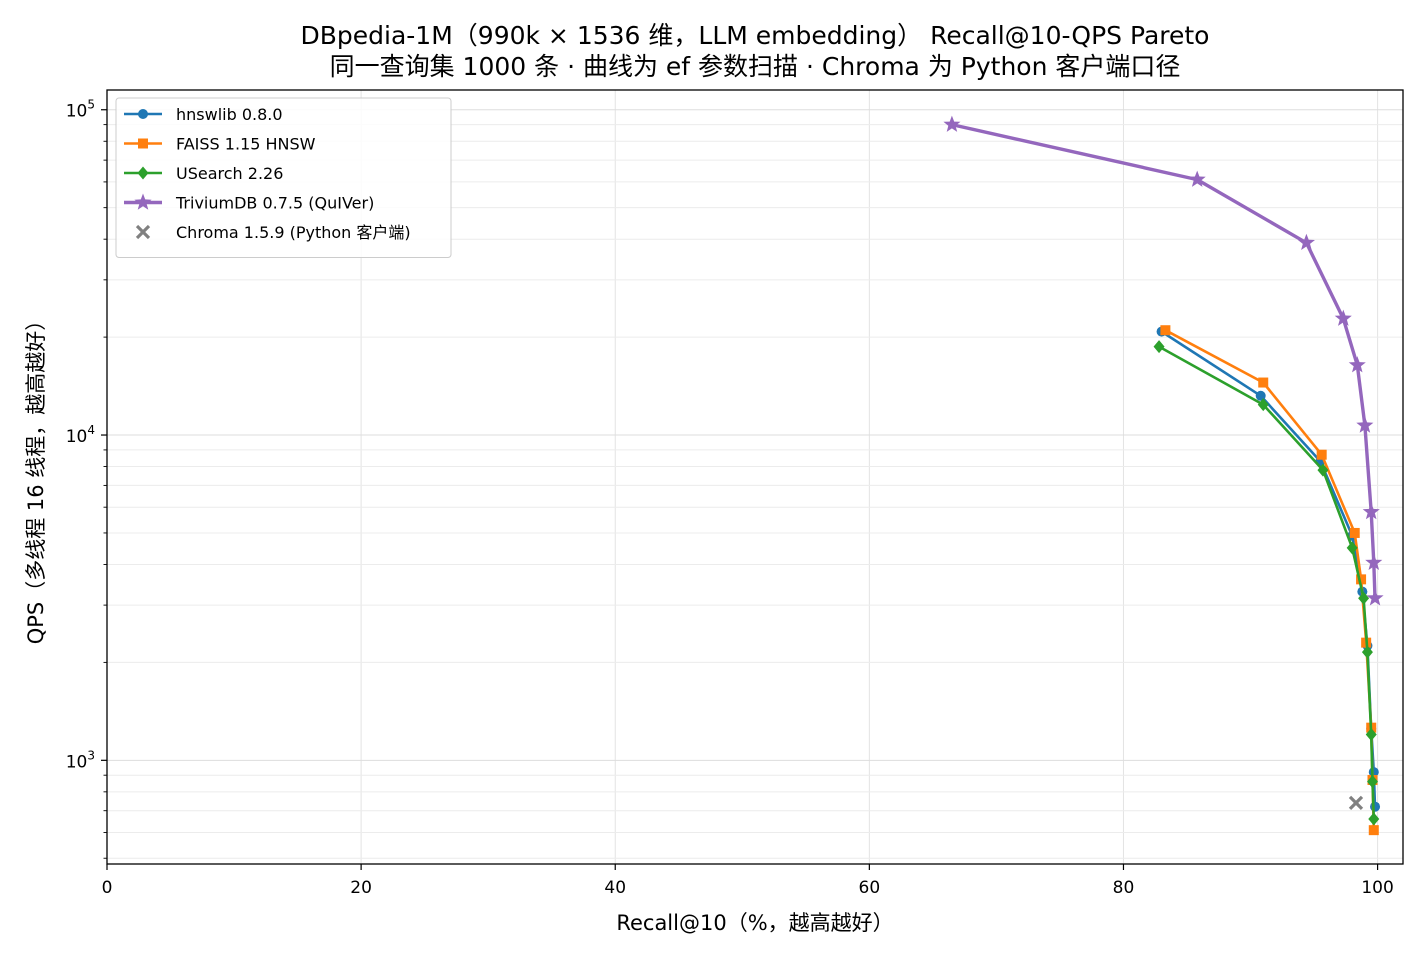 The width and height of the screenshot is (1425, 960). I want to click on legend-item: USearch 2.26, so click(203, 173).